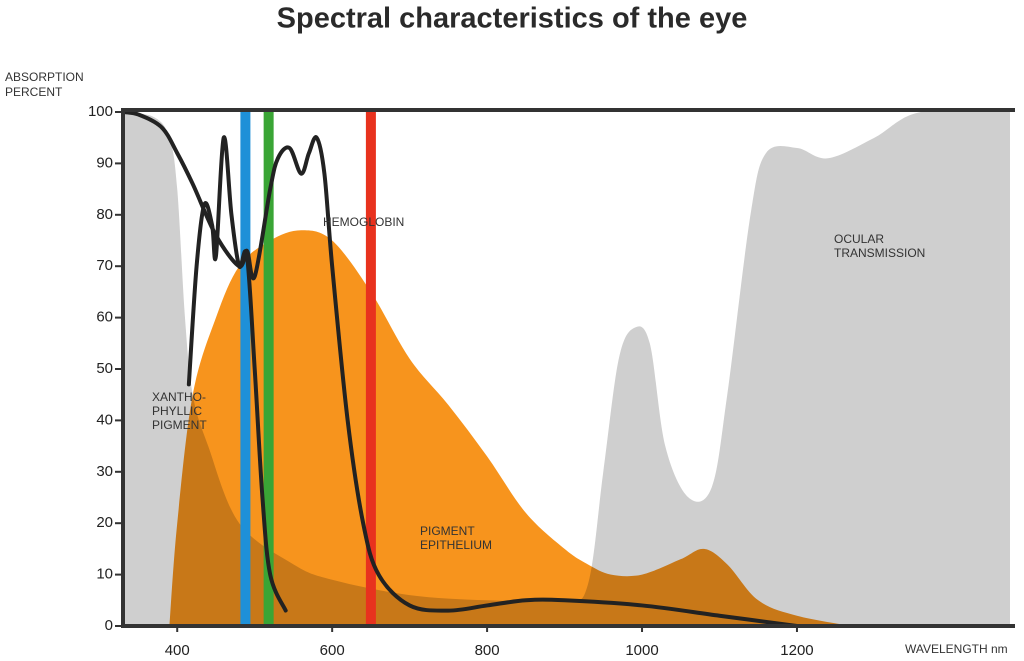  I want to click on y-tick-label: 0, so click(109, 625).